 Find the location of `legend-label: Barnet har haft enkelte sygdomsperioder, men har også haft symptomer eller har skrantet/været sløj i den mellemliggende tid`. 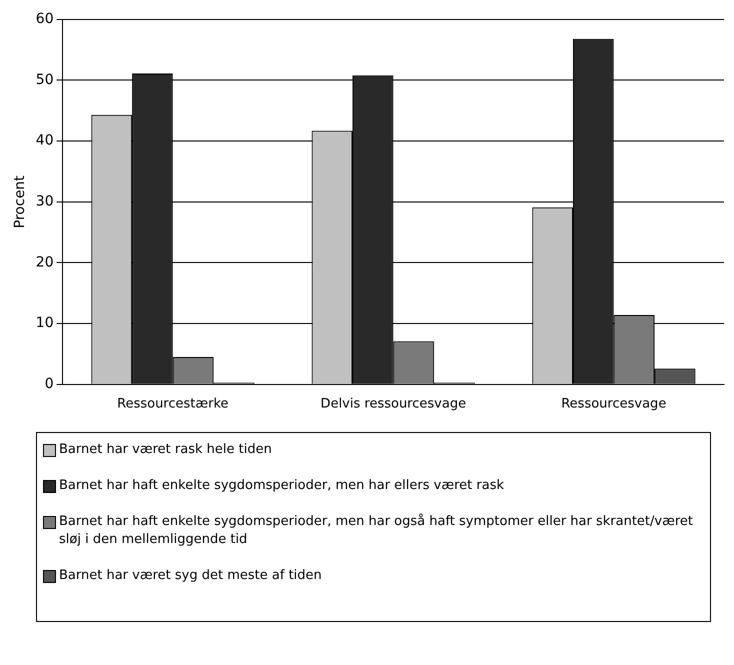

legend-label: Barnet har haft enkelte sygdomsperioder, men har også haft symptomer eller har skrantet/været sløj i den mellemliggende tid is located at coordinates (376, 531).